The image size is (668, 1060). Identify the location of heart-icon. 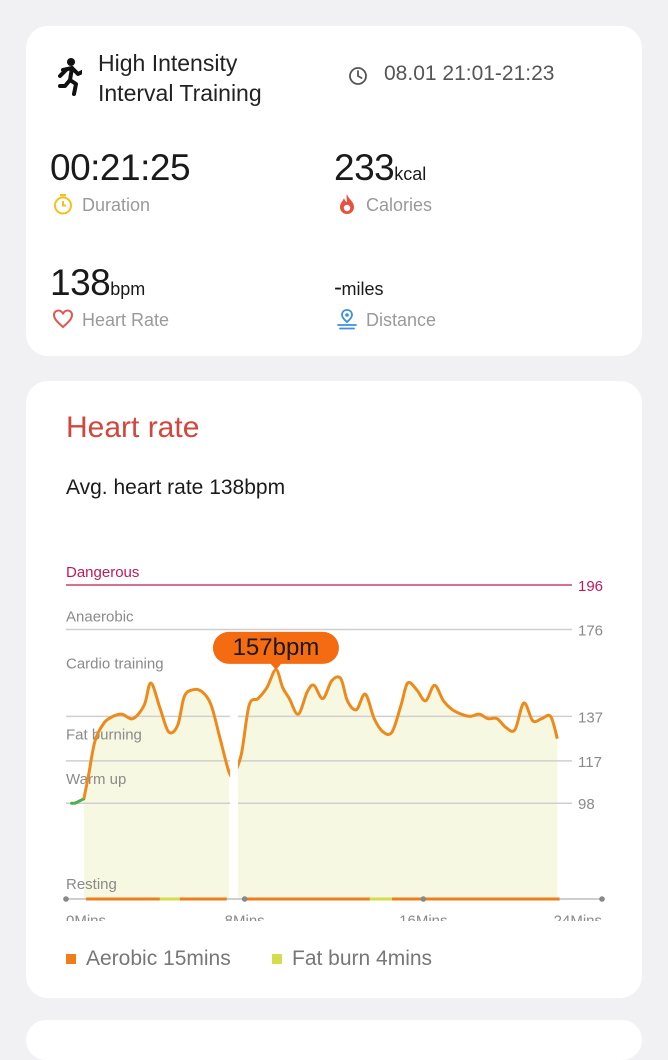
(63, 319).